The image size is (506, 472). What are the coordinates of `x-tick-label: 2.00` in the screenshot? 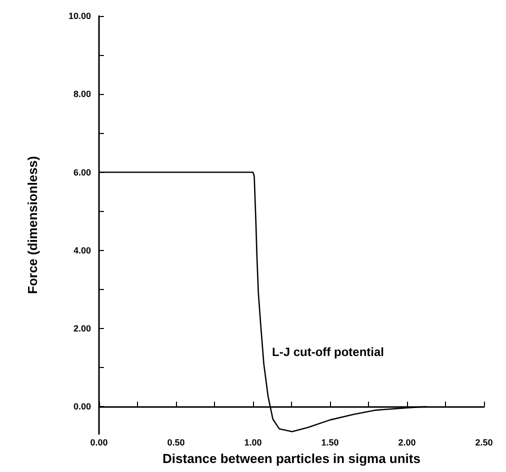 It's located at (407, 443).